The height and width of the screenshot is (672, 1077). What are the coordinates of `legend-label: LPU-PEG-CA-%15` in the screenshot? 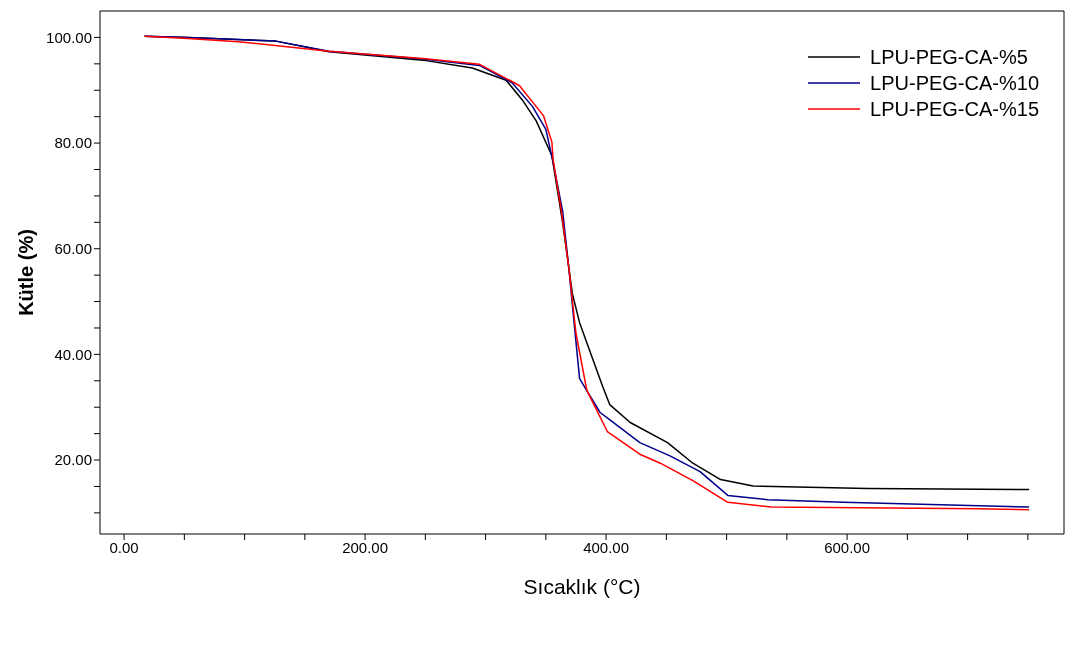 It's located at (954, 109).